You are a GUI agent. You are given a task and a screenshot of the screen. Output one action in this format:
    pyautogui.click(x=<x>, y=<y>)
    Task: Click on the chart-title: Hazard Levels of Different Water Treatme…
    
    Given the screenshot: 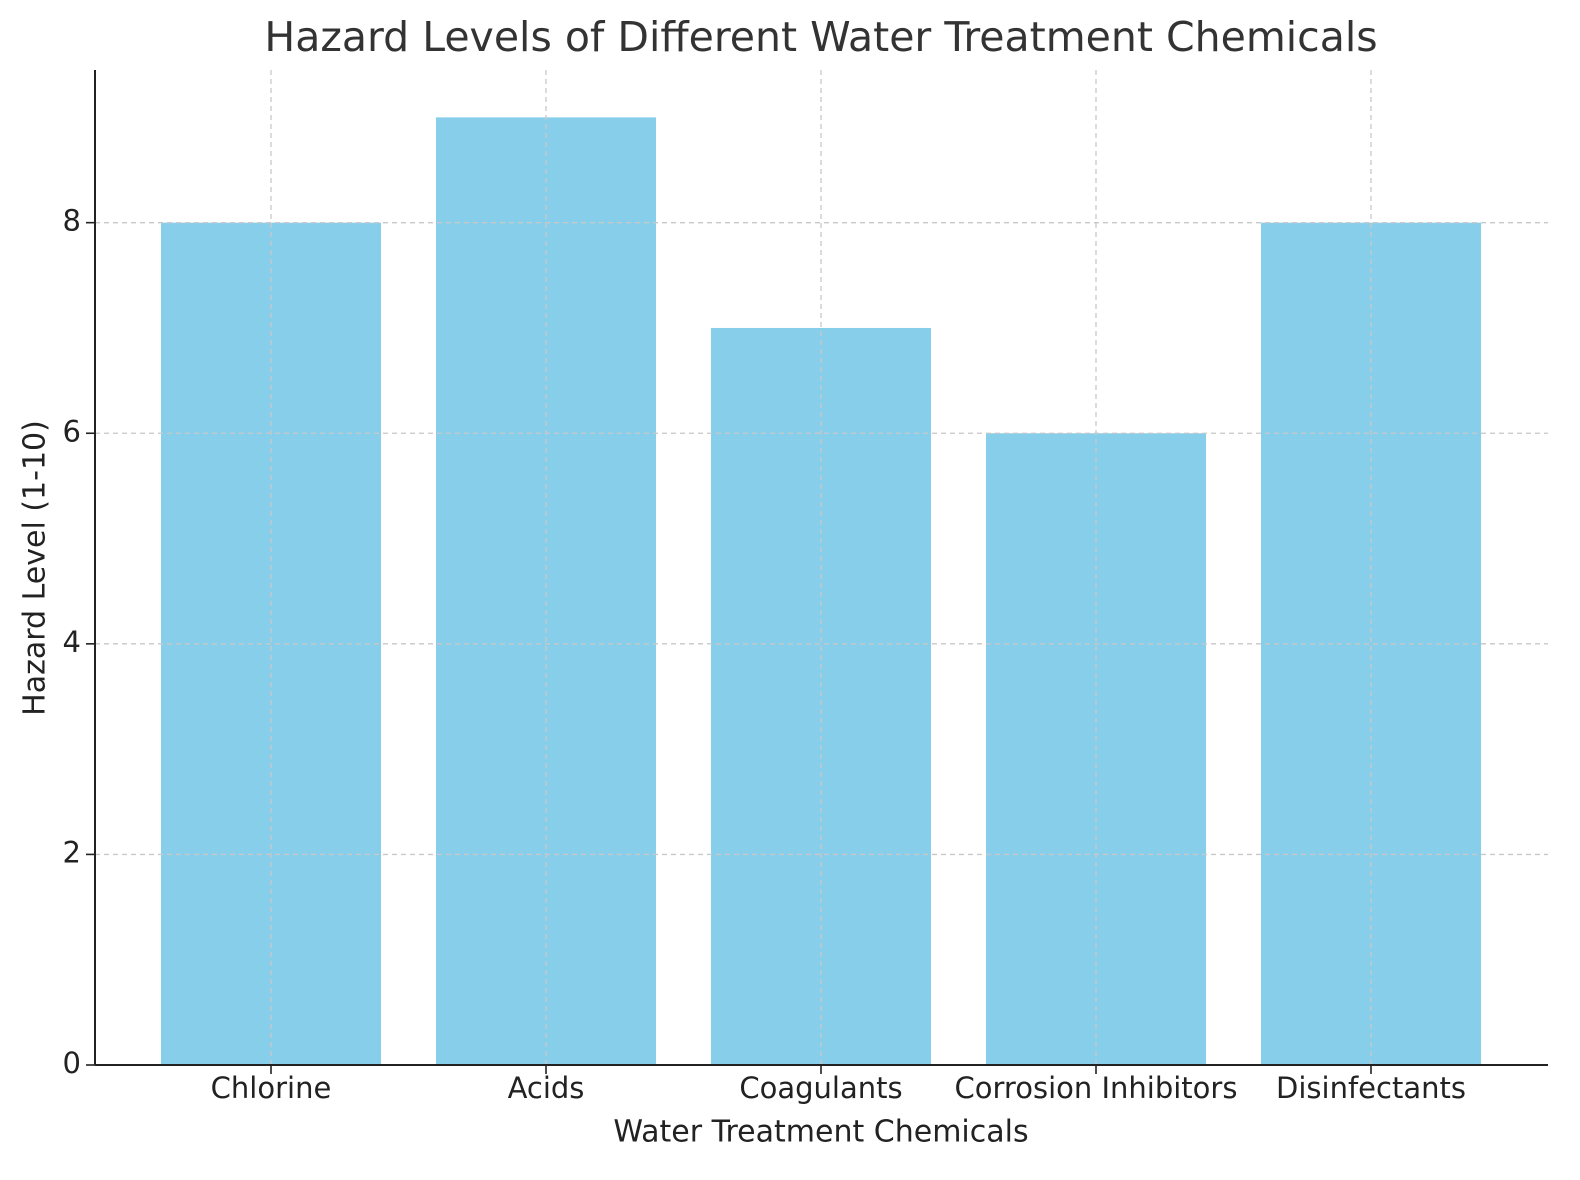 What is the action you would take?
    pyautogui.click(x=820, y=37)
    